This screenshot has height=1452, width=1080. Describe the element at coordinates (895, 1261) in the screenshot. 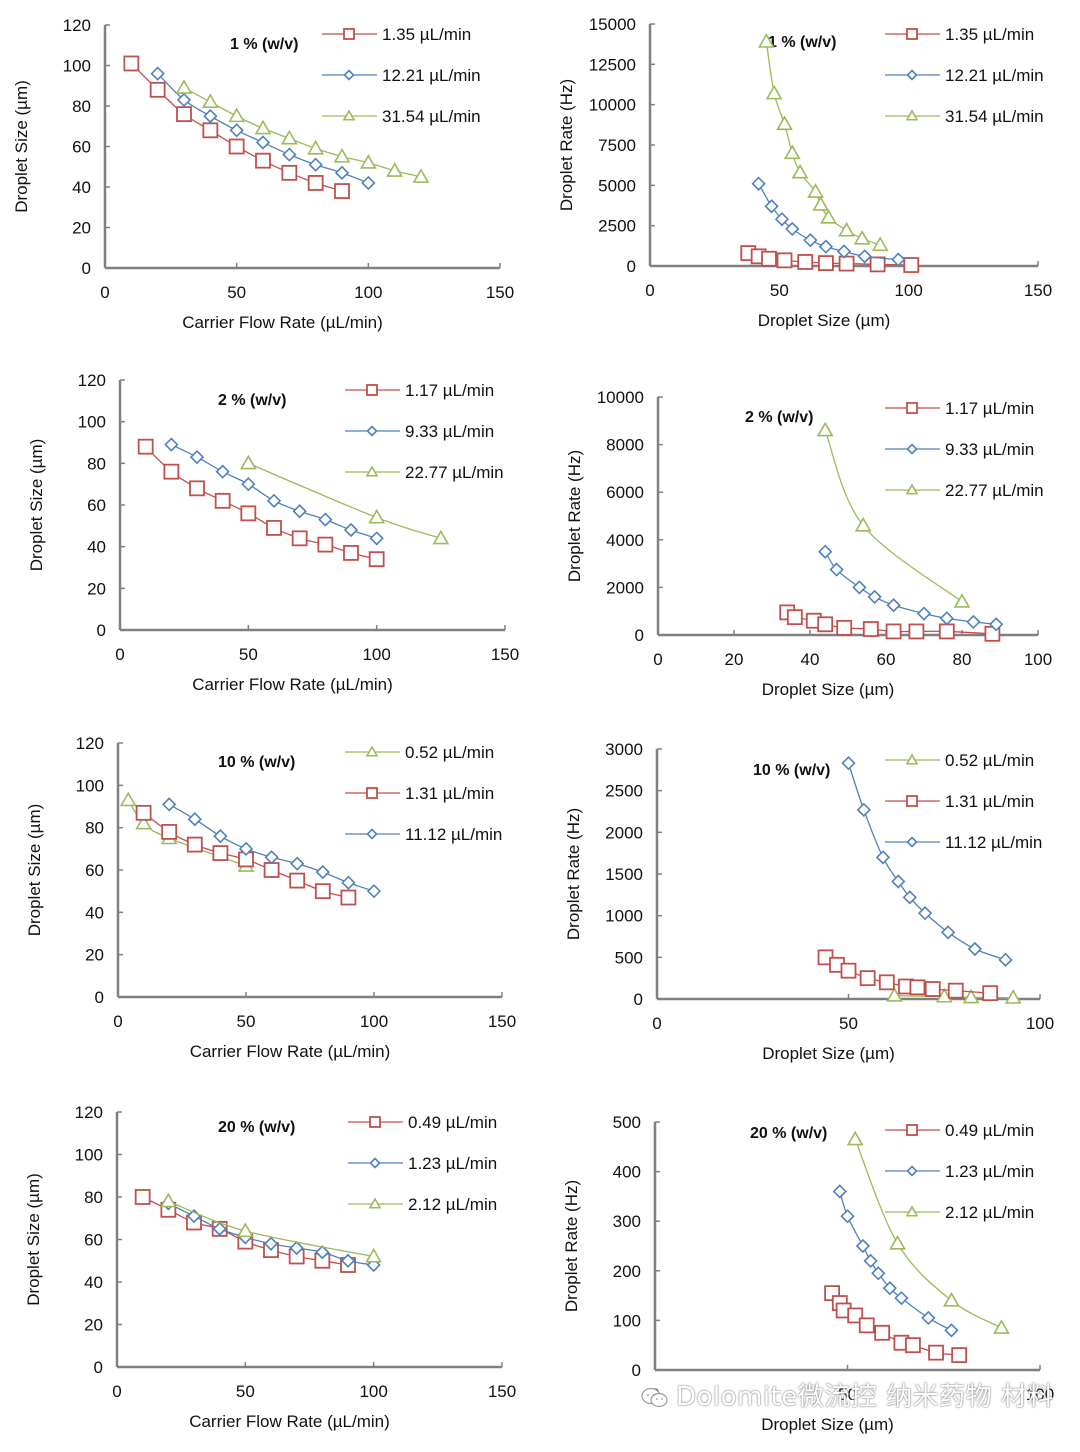

I see `series-1-23-l-min` at that location.